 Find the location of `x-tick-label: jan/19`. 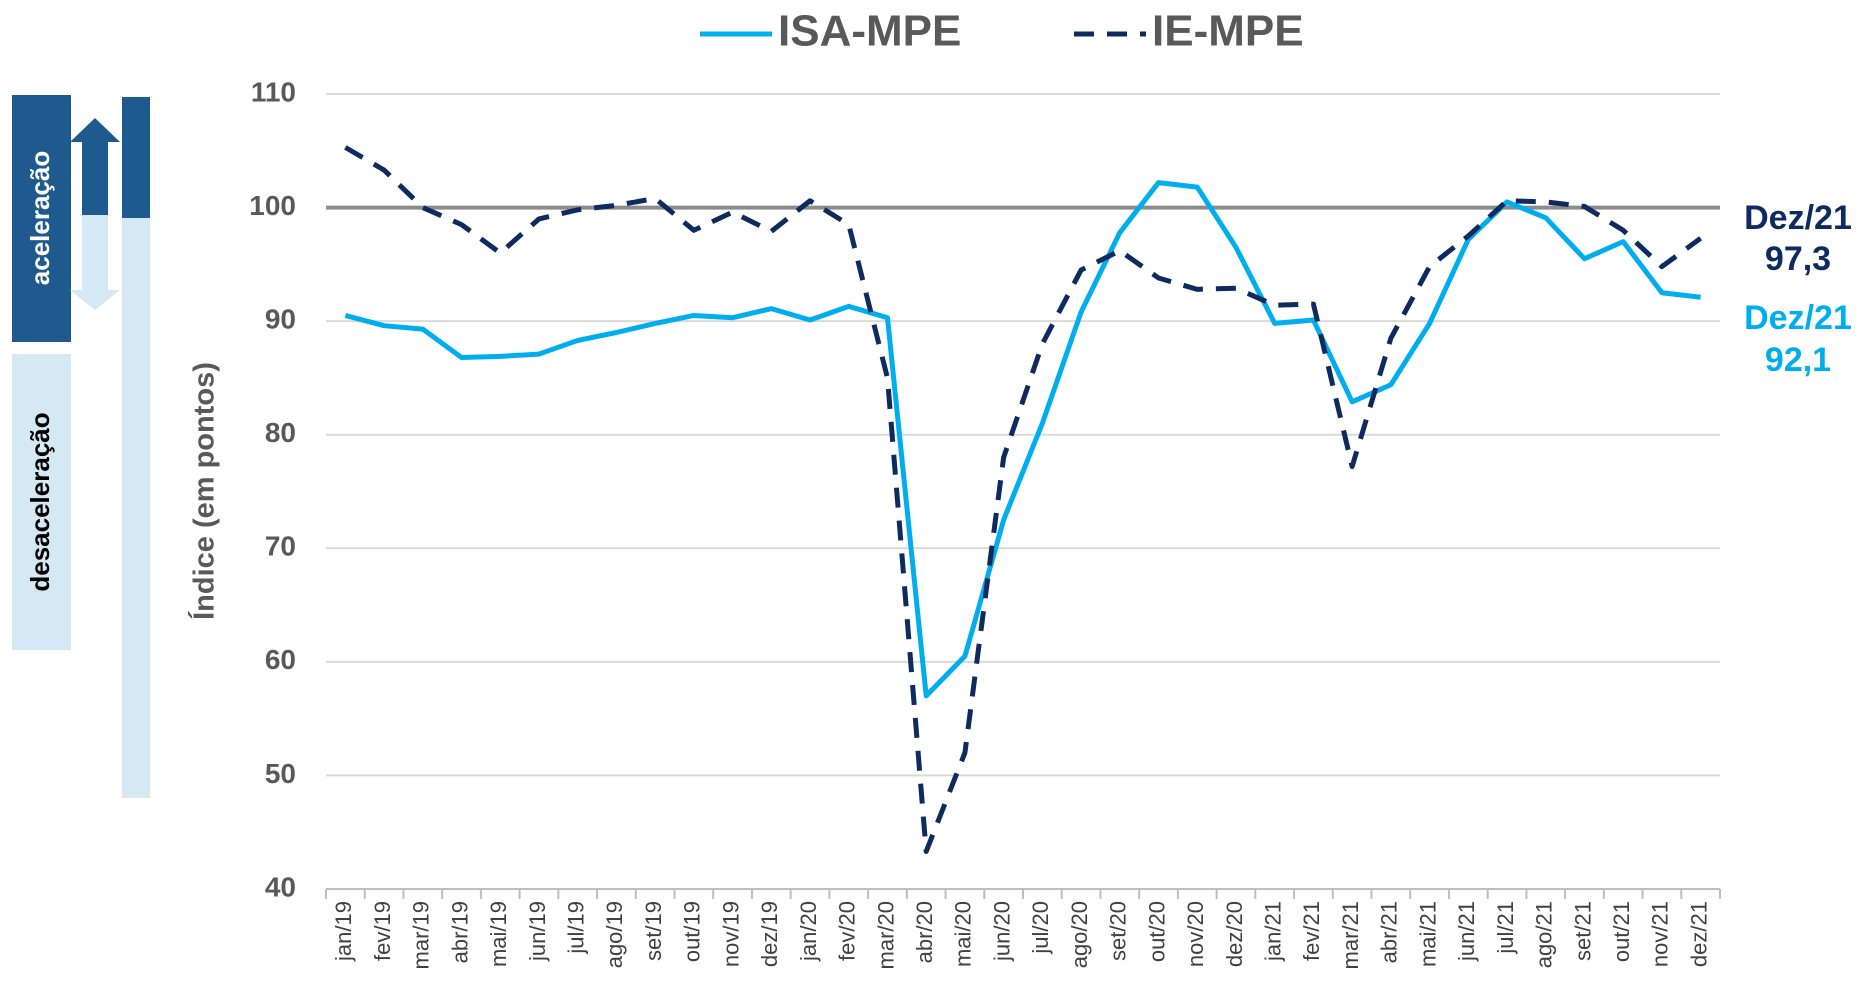

x-tick-label: jan/19 is located at coordinates (343, 931).